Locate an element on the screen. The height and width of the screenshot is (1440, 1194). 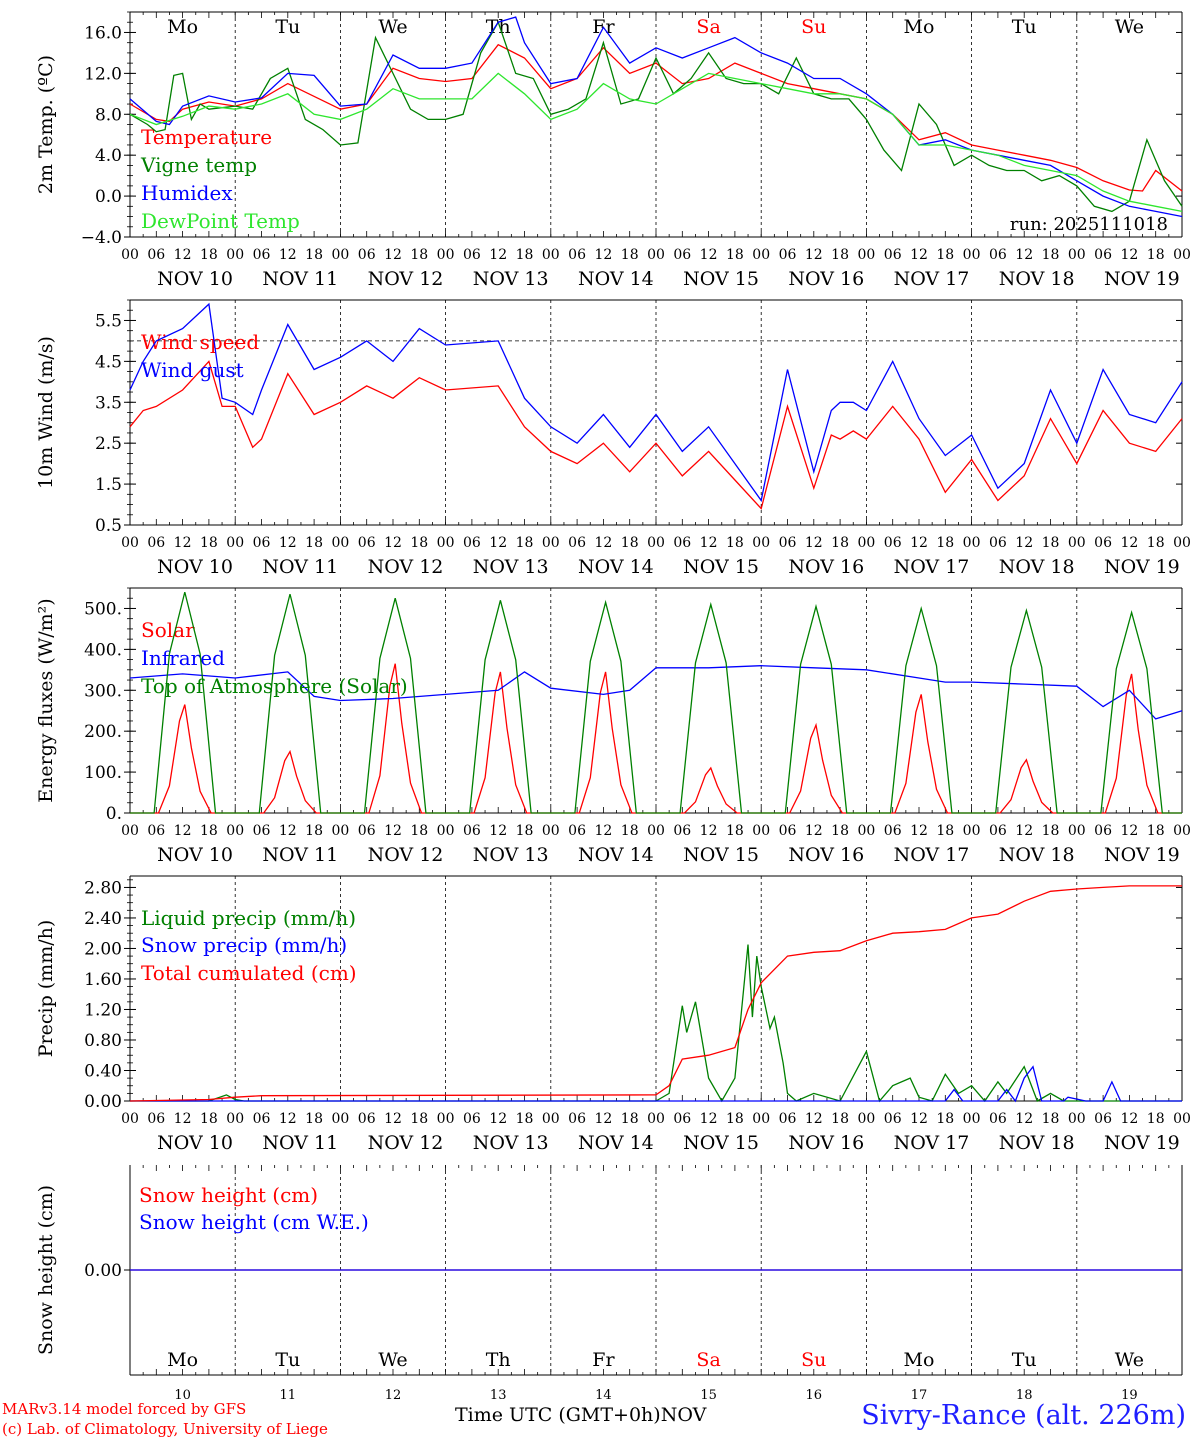
time-label: Time UTC (GMT+0h) is located at coordinates (558, 1415).